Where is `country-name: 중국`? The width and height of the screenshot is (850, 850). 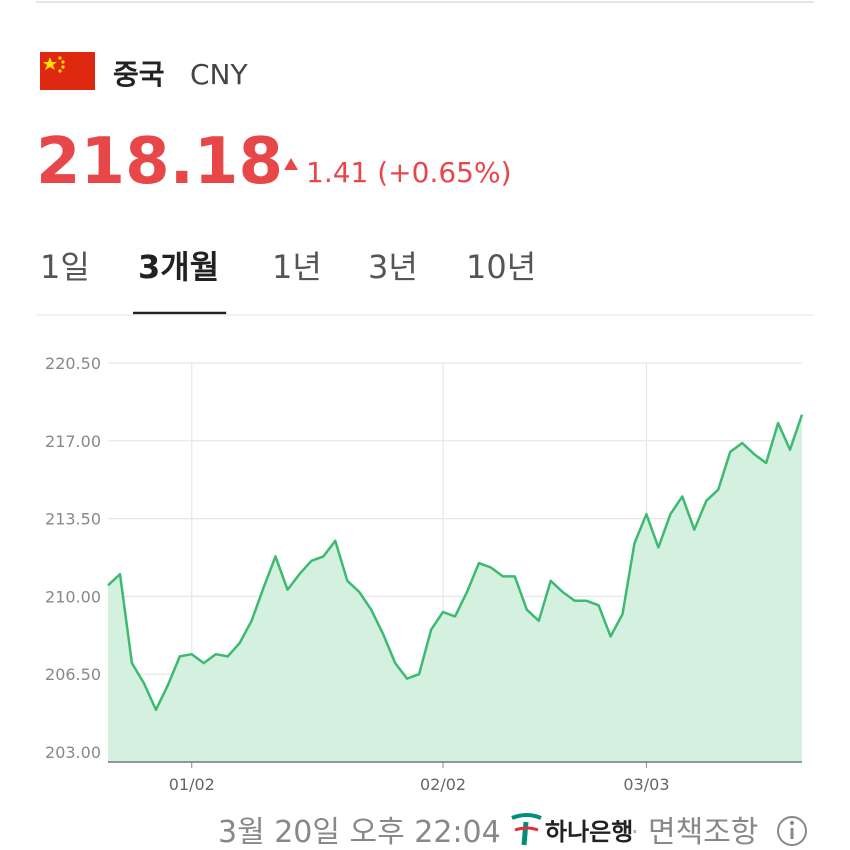 country-name: 중국 is located at coordinates (139, 74).